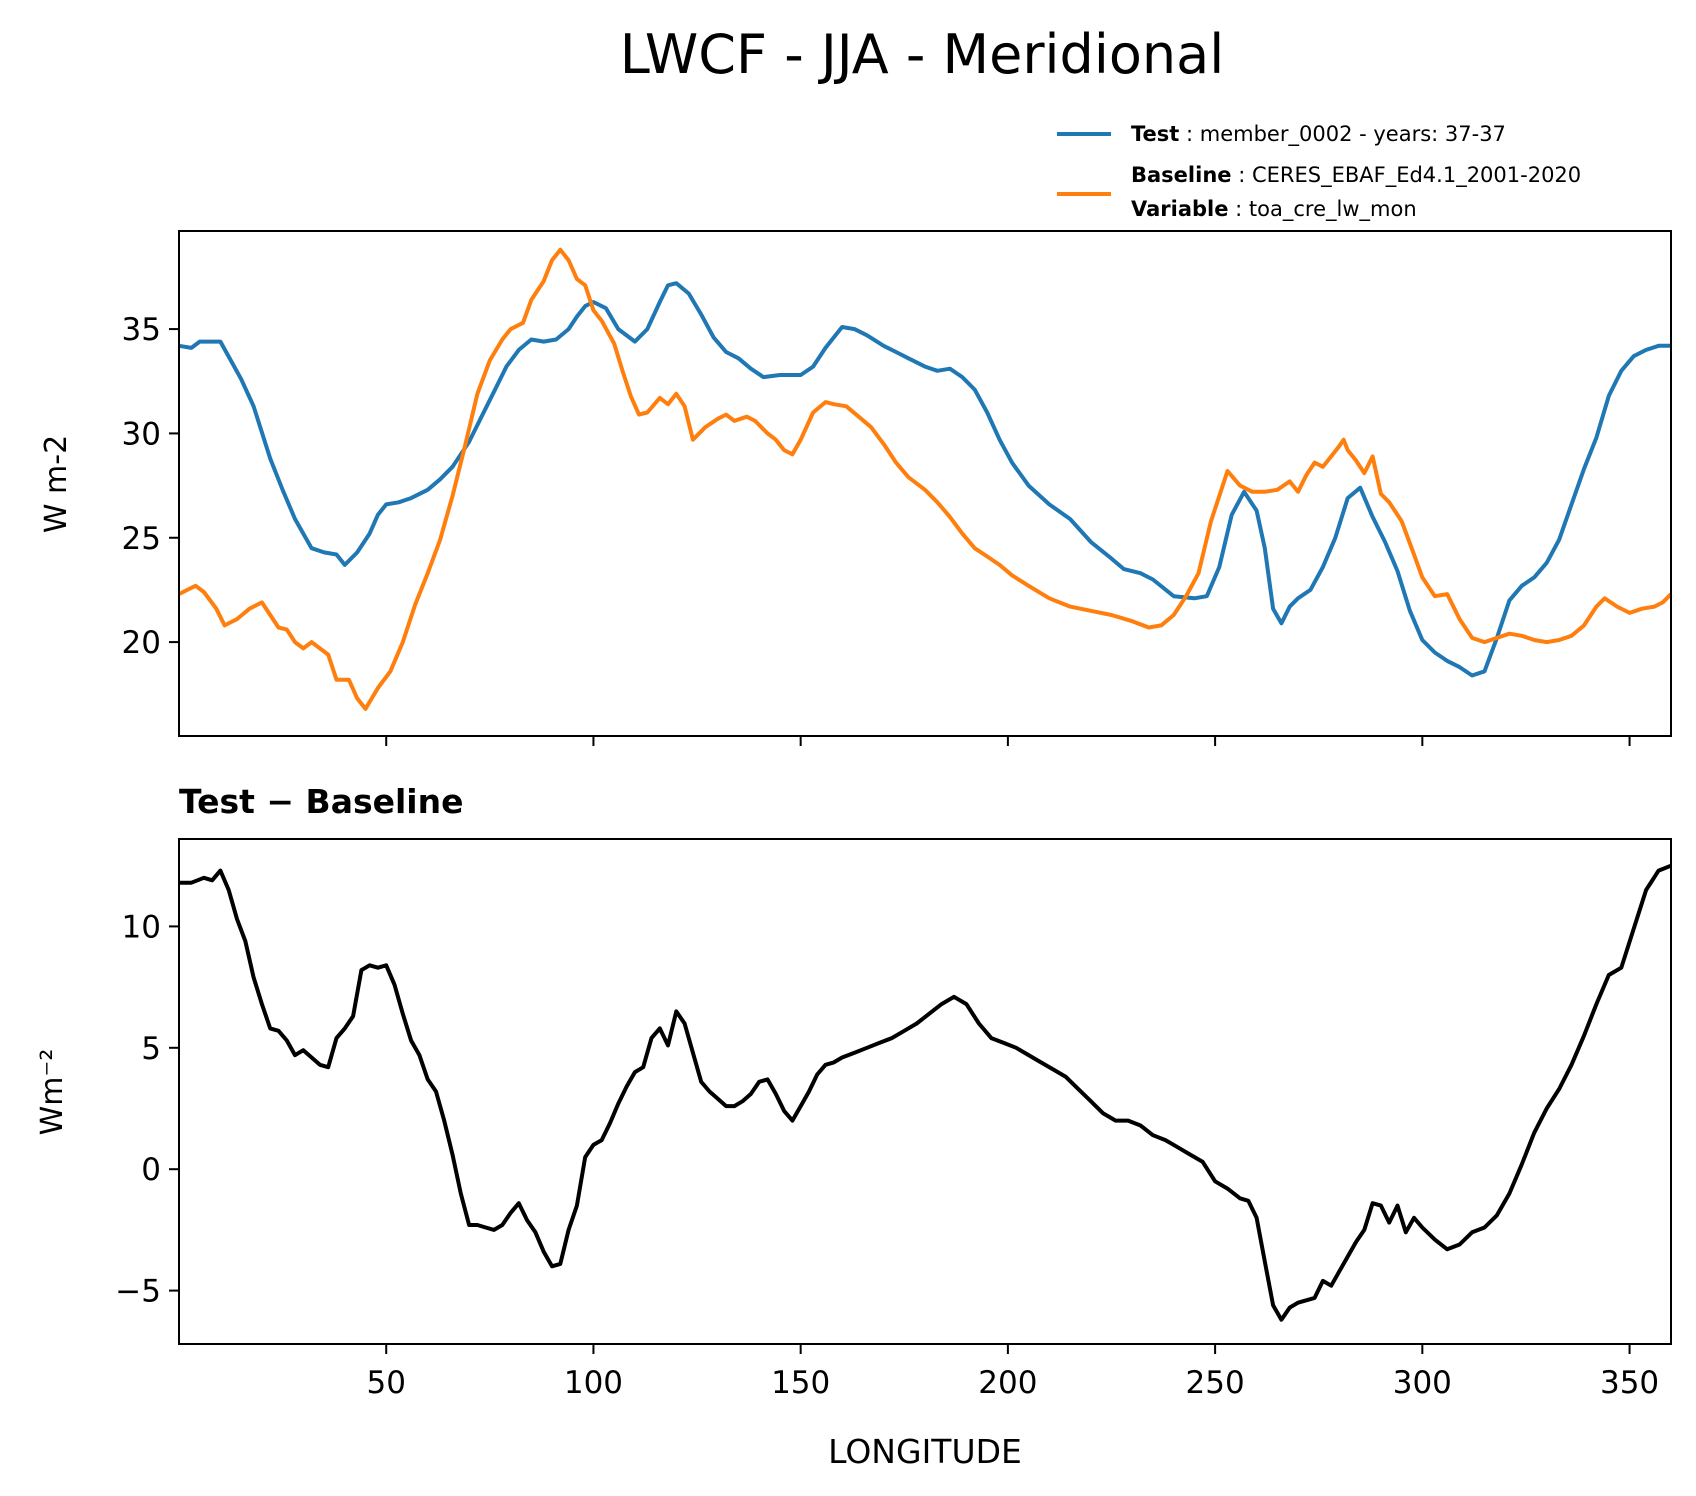 Image resolution: width=1696 pixels, height=1496 pixels. I want to click on legend-test-key: Test, so click(1155, 134).